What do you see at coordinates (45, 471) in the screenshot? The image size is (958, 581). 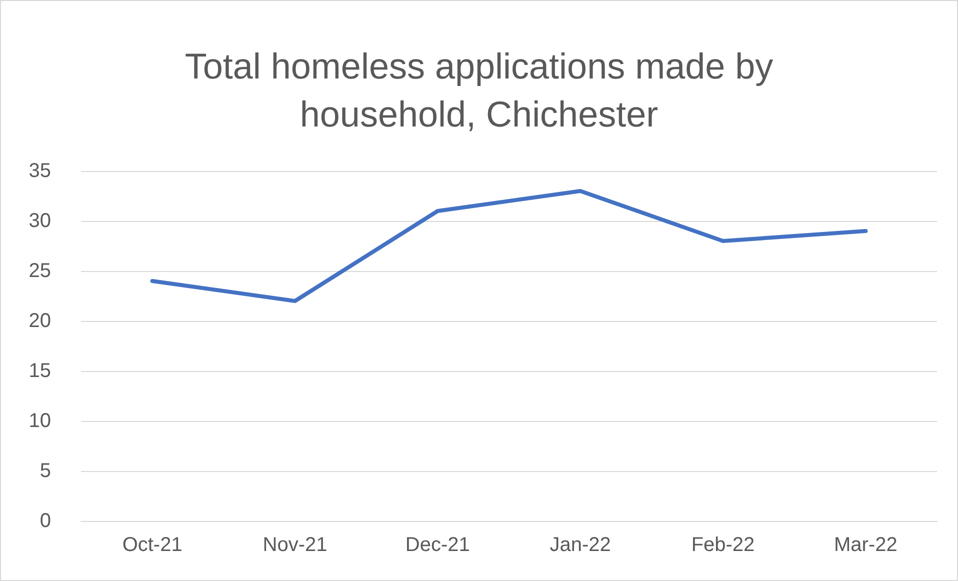 I see `y-tick-label: 5` at bounding box center [45, 471].